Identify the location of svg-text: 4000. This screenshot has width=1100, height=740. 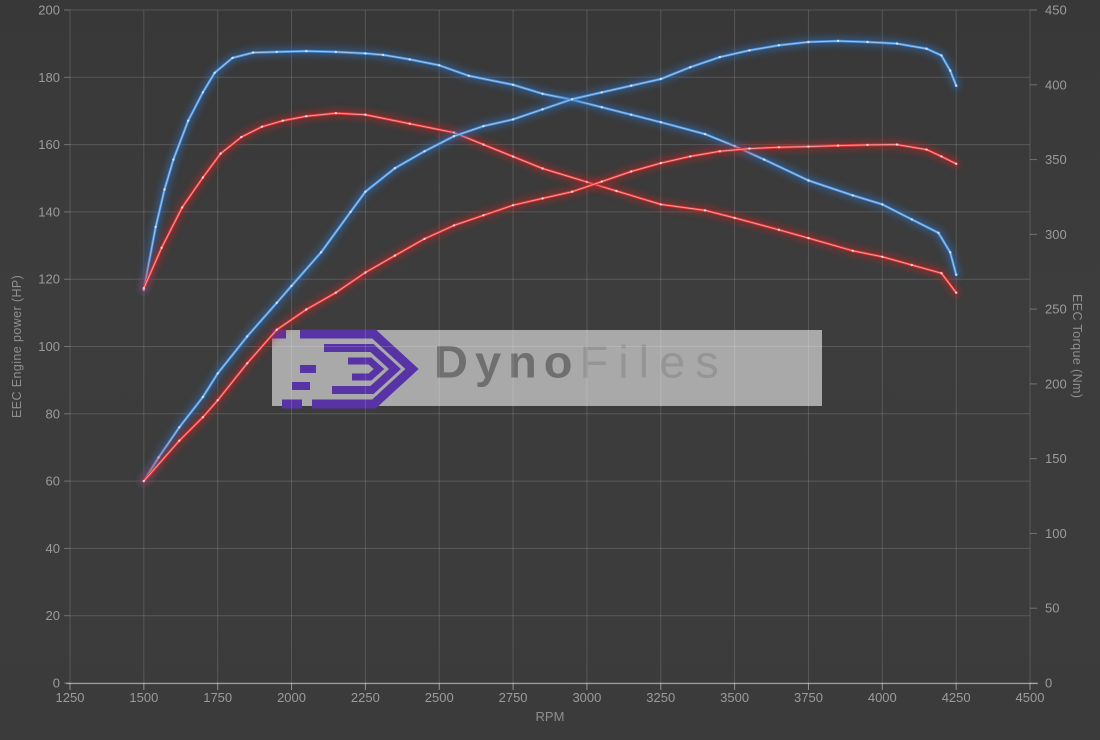
(882, 697).